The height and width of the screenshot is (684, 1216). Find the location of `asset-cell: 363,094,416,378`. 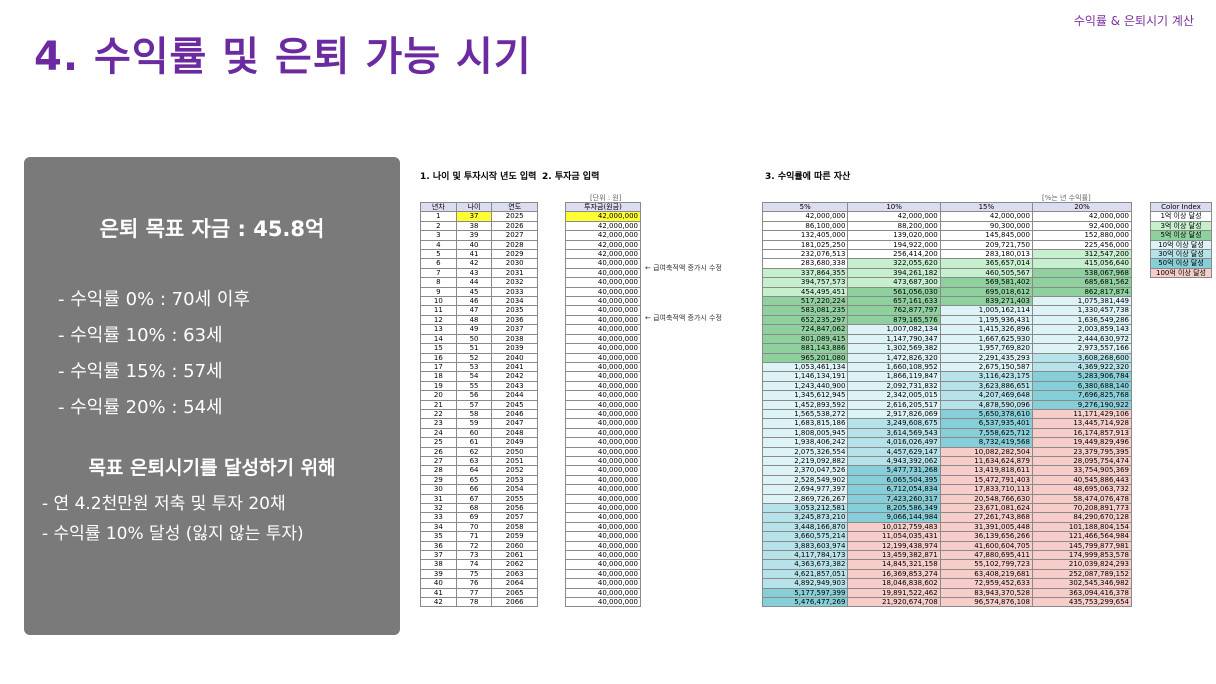

asset-cell: 363,094,416,378 is located at coordinates (1082, 593).